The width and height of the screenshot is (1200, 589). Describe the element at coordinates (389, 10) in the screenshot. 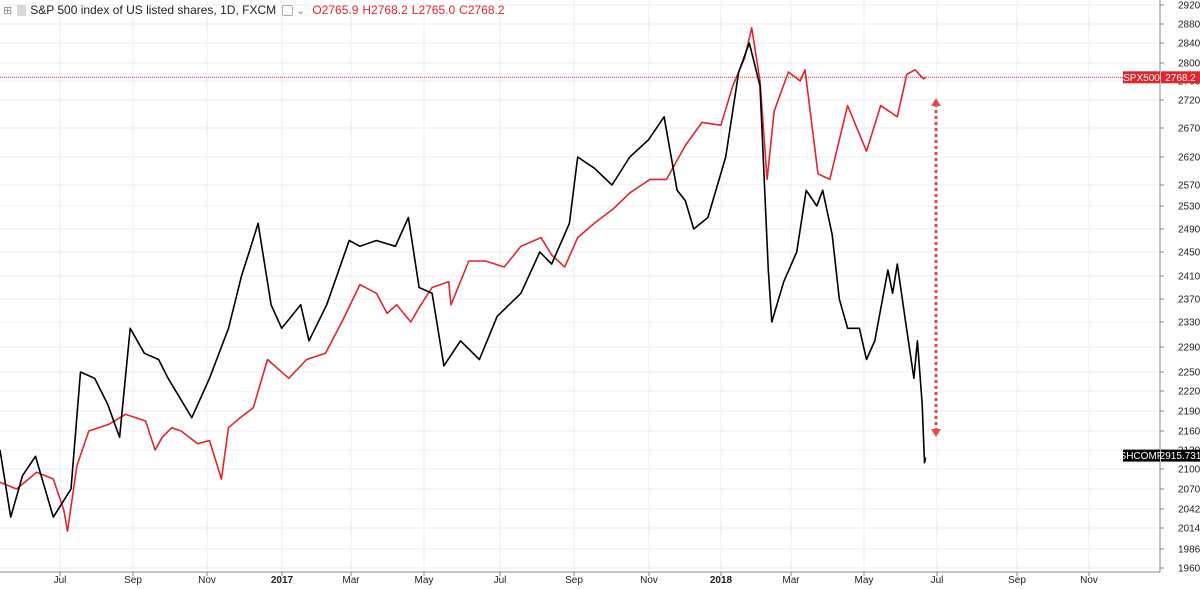

I see `high-value: 2768.2` at that location.